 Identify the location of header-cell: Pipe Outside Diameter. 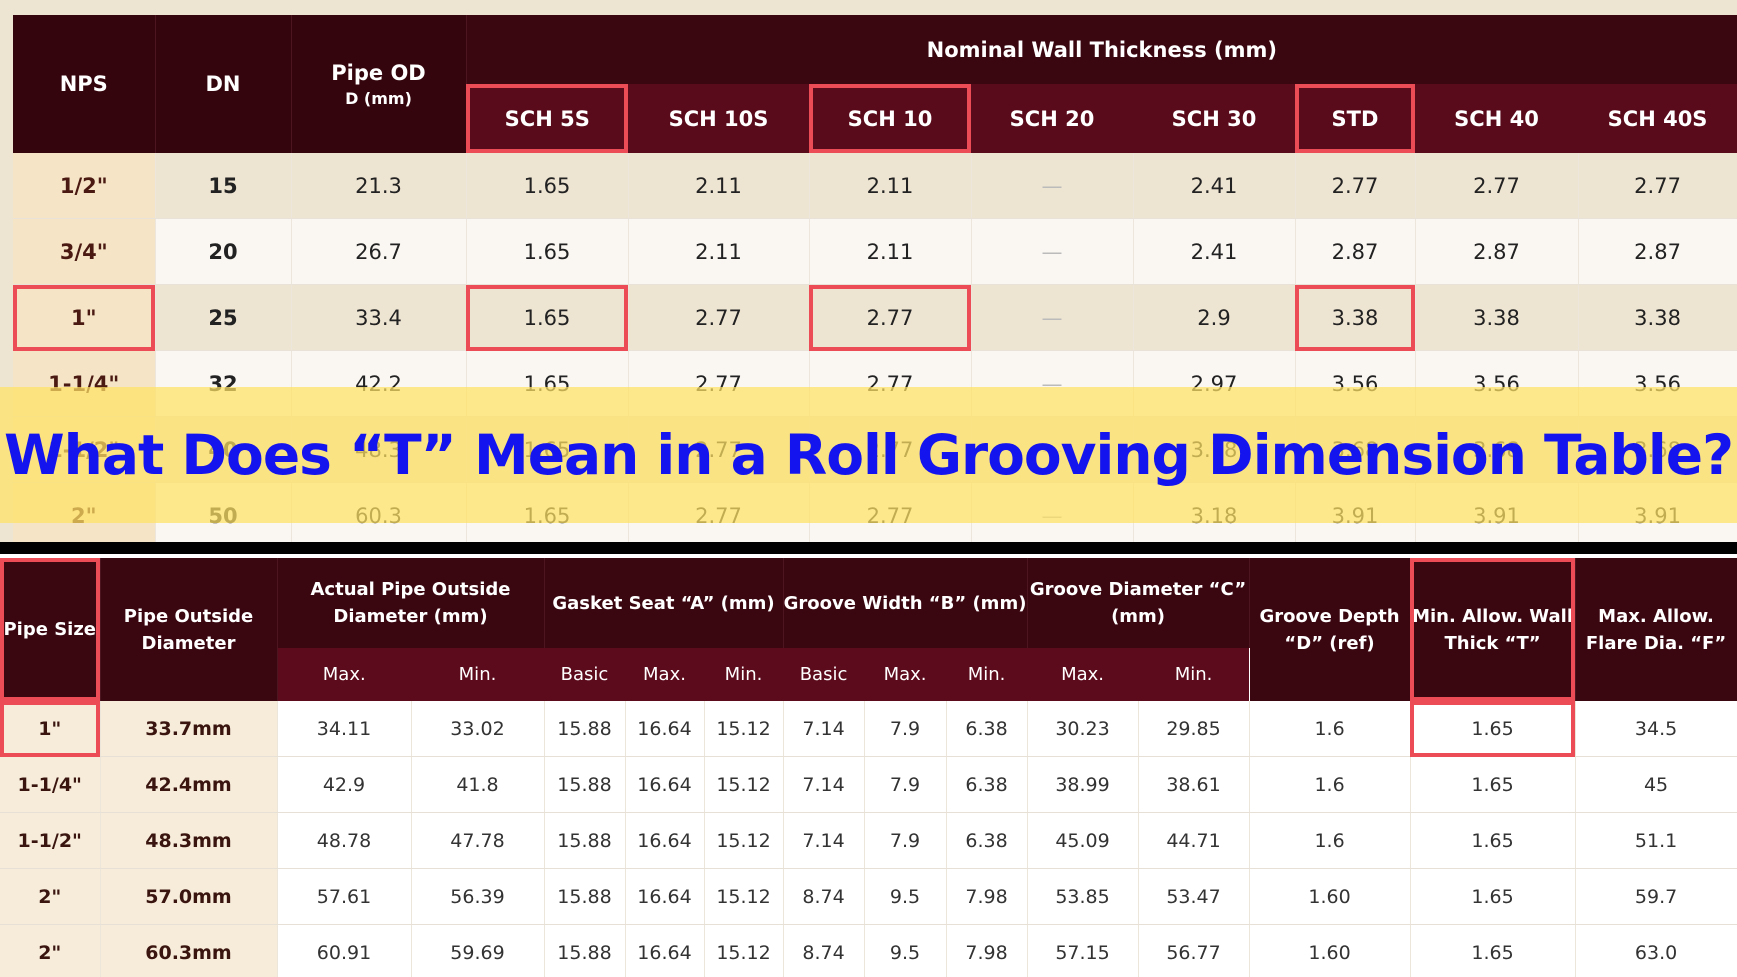
(189, 629).